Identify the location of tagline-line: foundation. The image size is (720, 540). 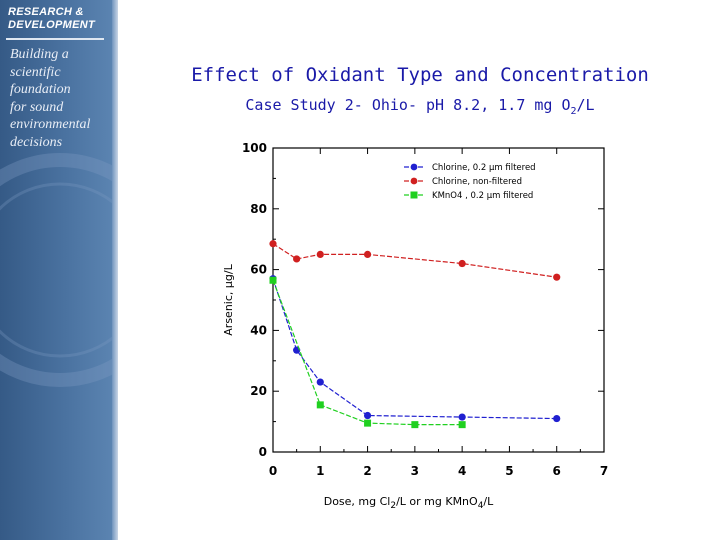
(40, 89).